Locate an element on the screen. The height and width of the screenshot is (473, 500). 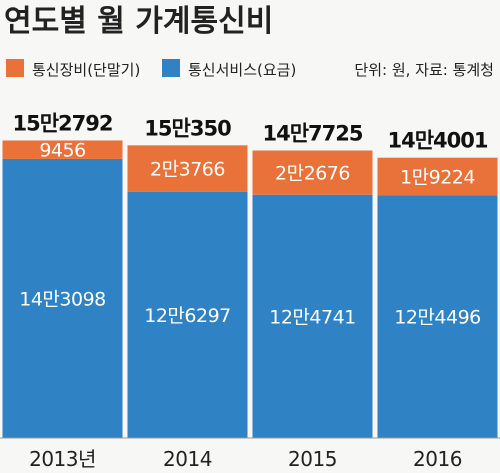
equipment-value-label-2: 2만2676 is located at coordinates (312, 174).